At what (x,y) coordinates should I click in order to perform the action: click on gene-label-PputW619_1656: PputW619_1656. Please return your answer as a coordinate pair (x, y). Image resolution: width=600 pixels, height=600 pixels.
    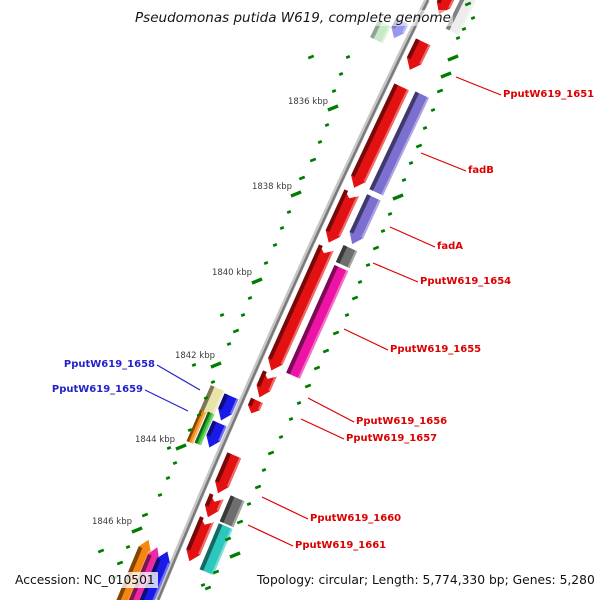
    Looking at the image, I should click on (402, 421).